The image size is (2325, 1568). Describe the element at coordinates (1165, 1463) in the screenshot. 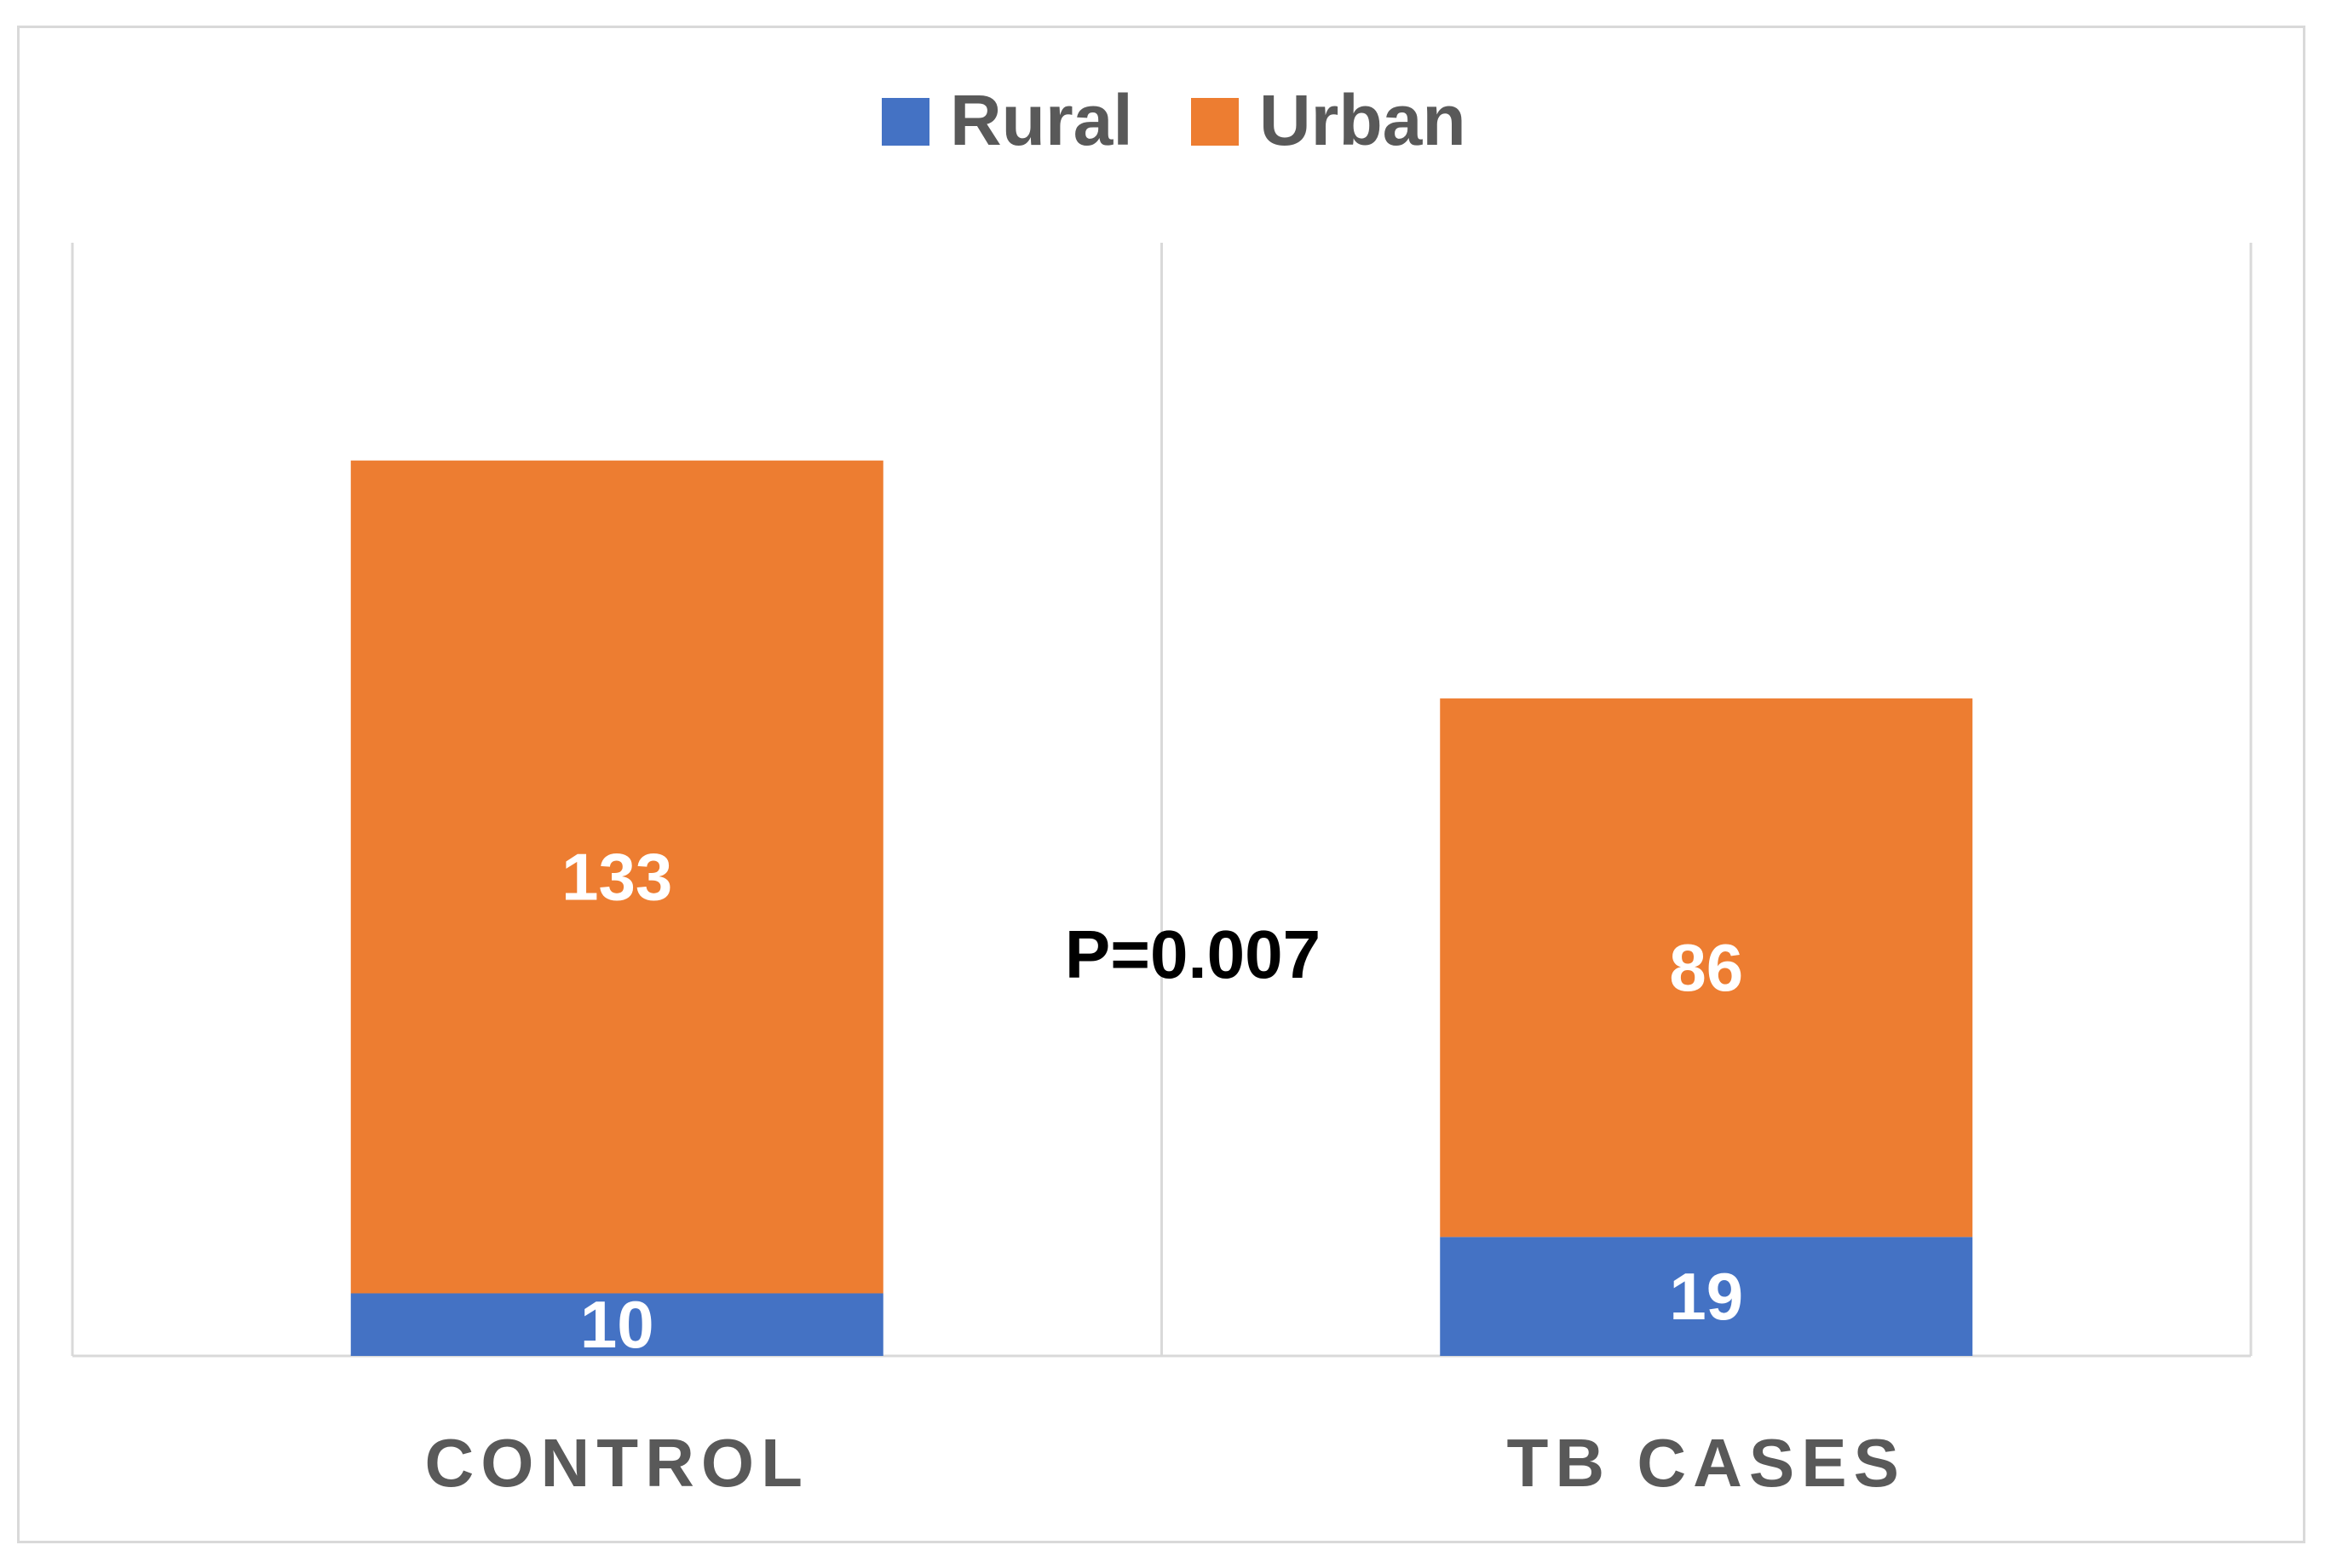

I see `category-labels: CONTROL TB CASES` at that location.